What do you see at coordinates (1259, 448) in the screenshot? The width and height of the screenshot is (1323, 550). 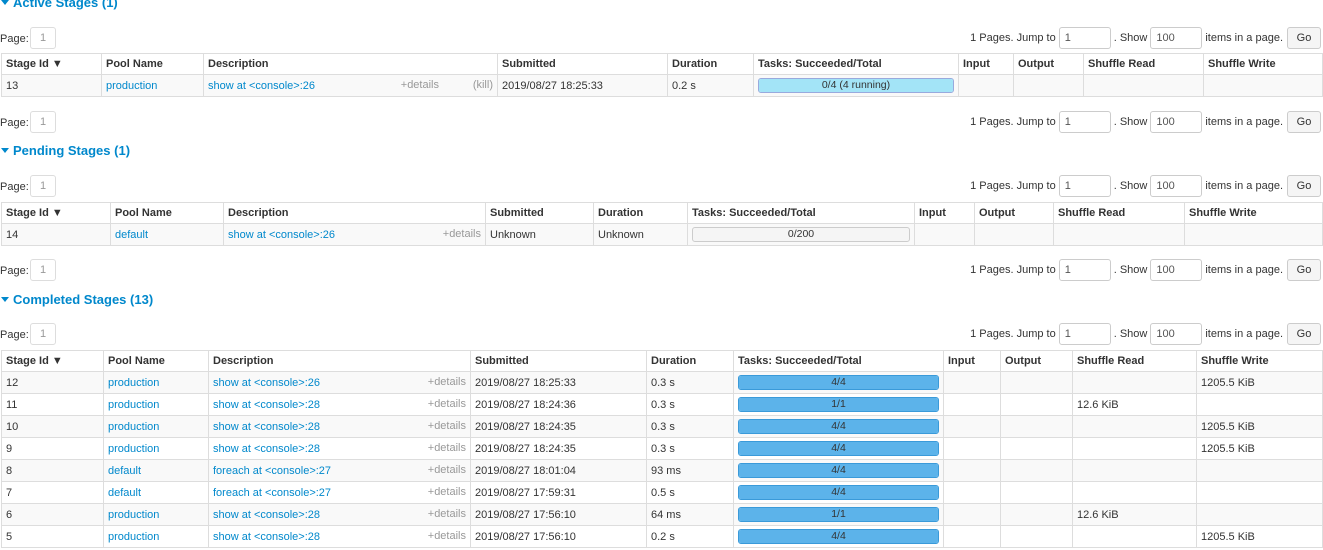 I see `shuffle-write-cell: 1205.5 KiB` at bounding box center [1259, 448].